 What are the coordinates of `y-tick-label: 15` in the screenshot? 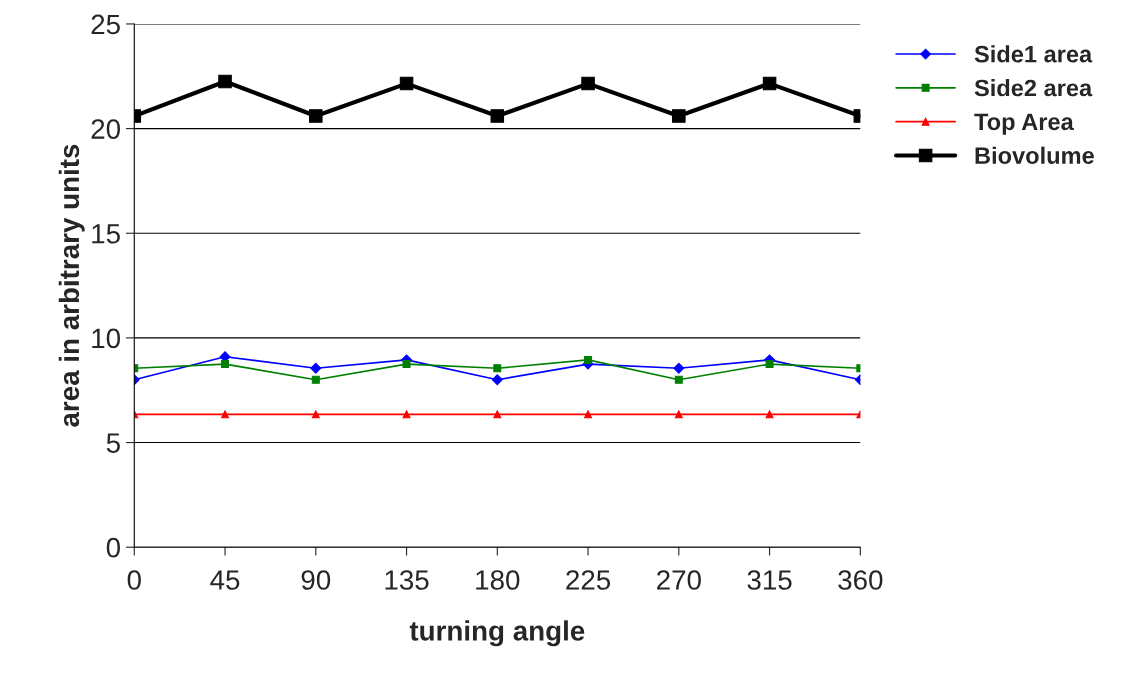 It's located at (106, 234).